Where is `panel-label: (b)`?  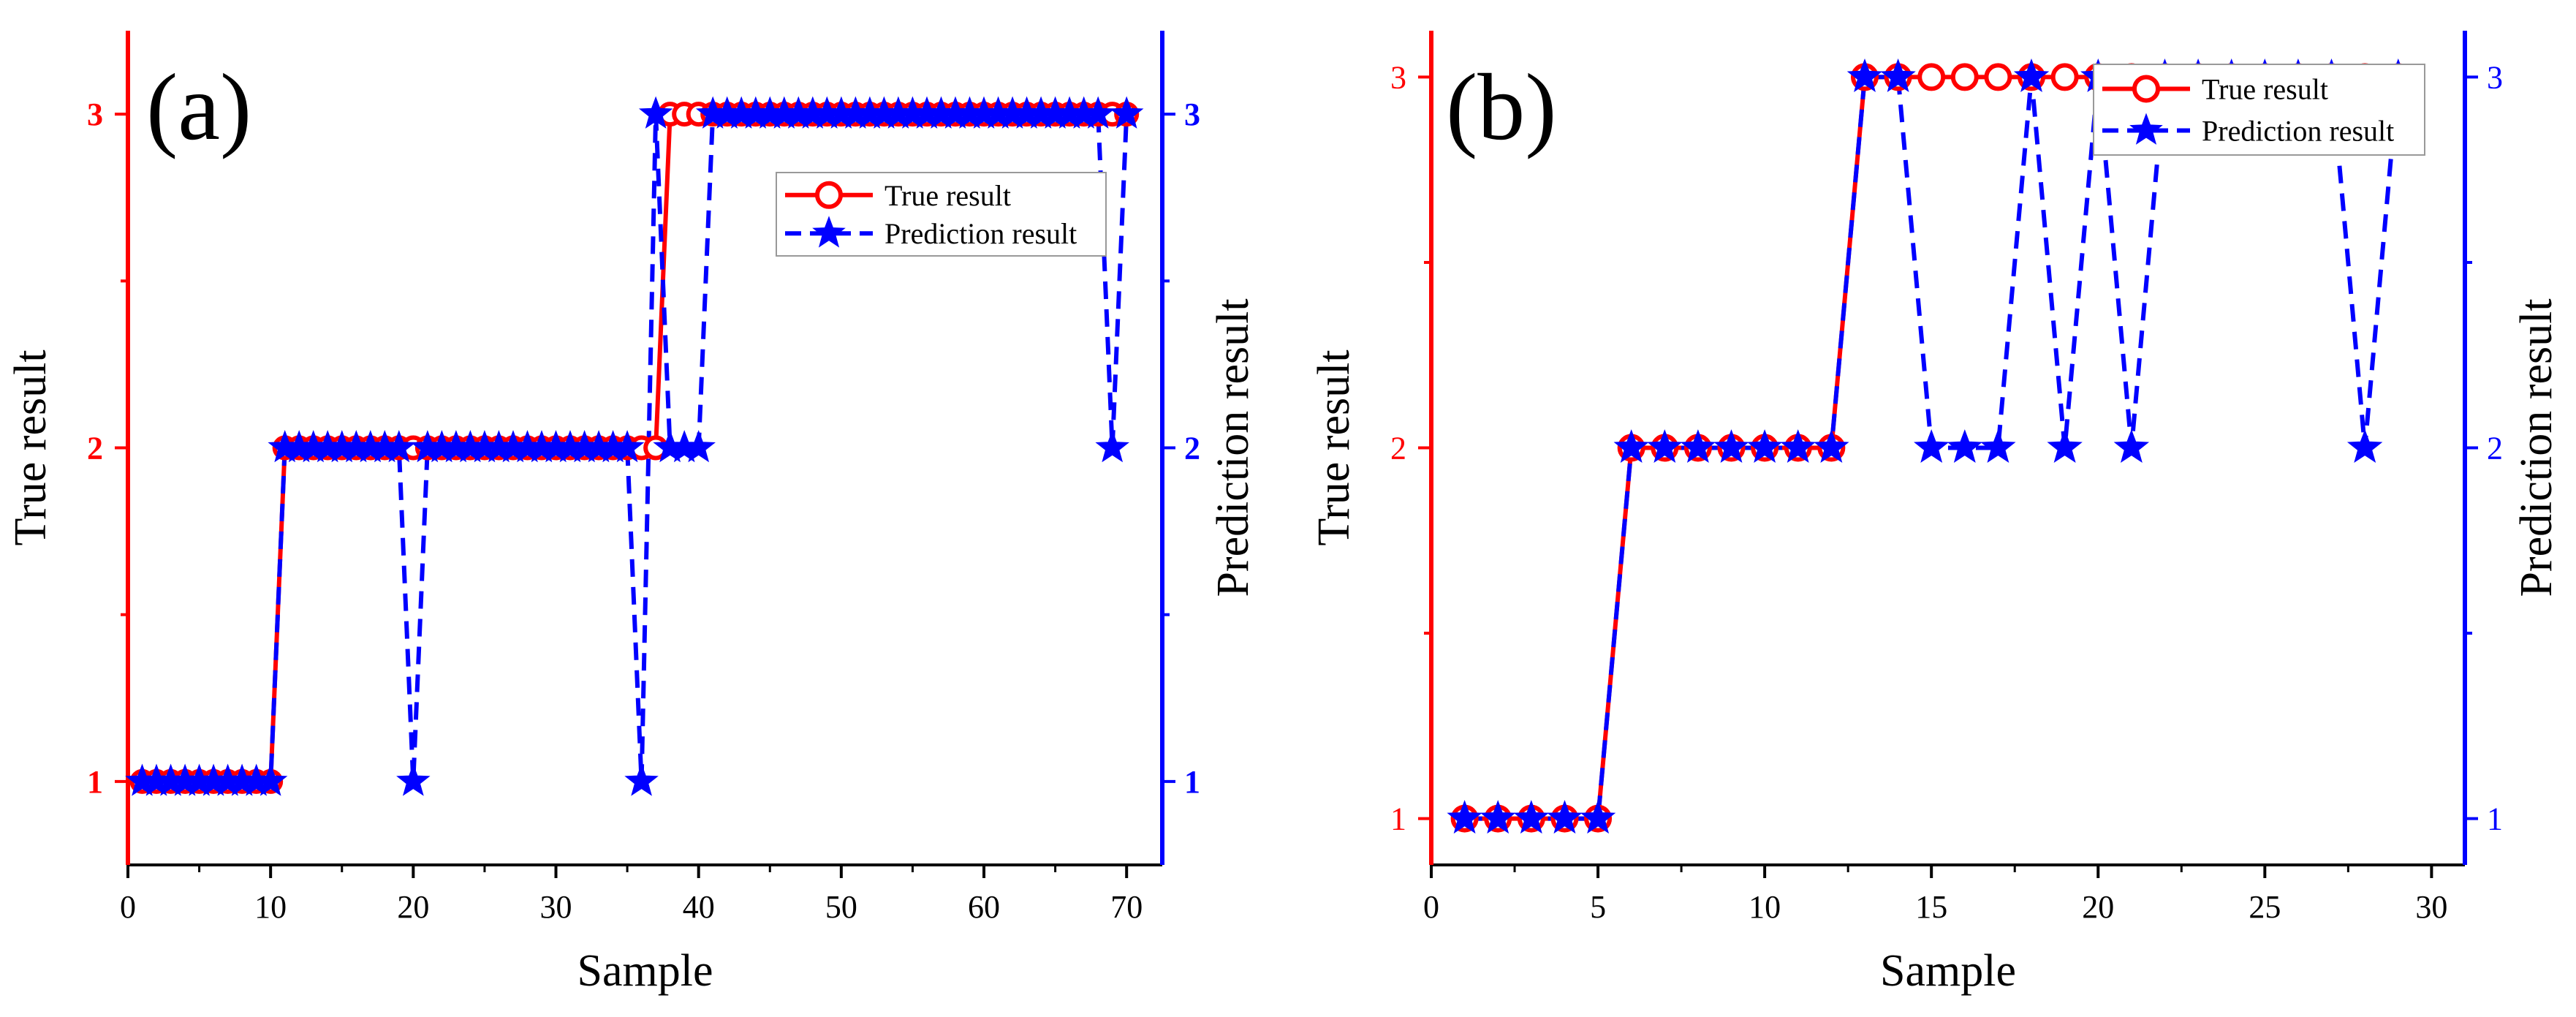 panel-label: (b) is located at coordinates (1501, 107).